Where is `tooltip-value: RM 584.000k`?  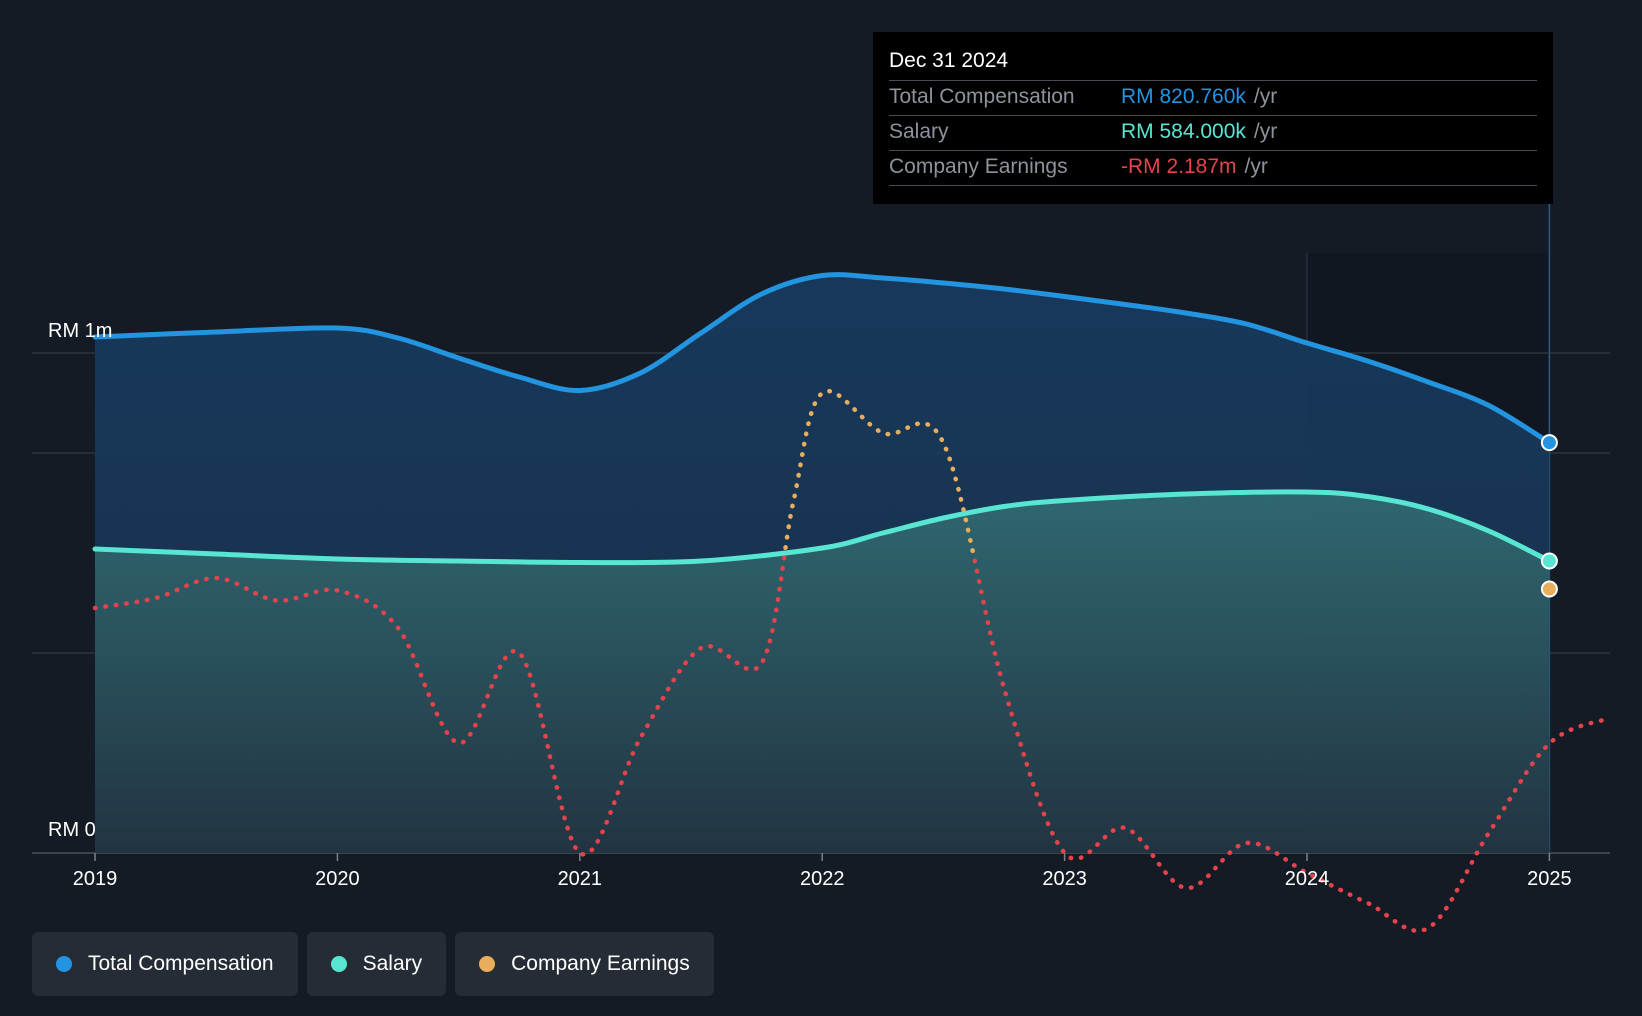 tooltip-value: RM 584.000k is located at coordinates (1183, 131).